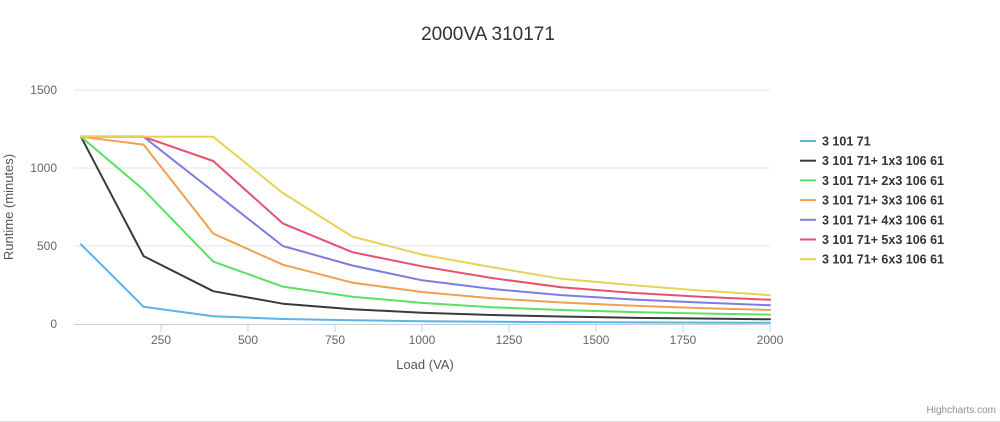  I want to click on legend-item-2: 3 101 71+ 1x3 106 61, so click(872, 161).